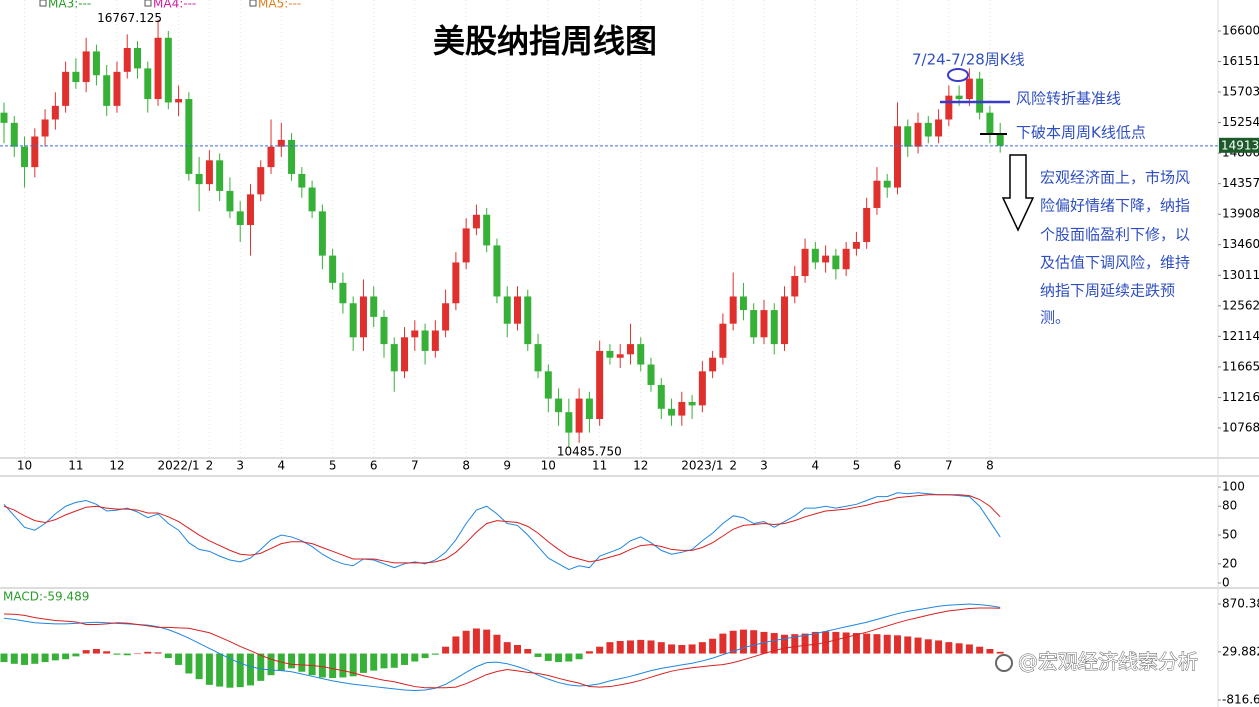 Image resolution: width=1259 pixels, height=707 pixels. Describe the element at coordinates (1068, 99) in the screenshot. I see `annotation: 风险转折基准线` at that location.